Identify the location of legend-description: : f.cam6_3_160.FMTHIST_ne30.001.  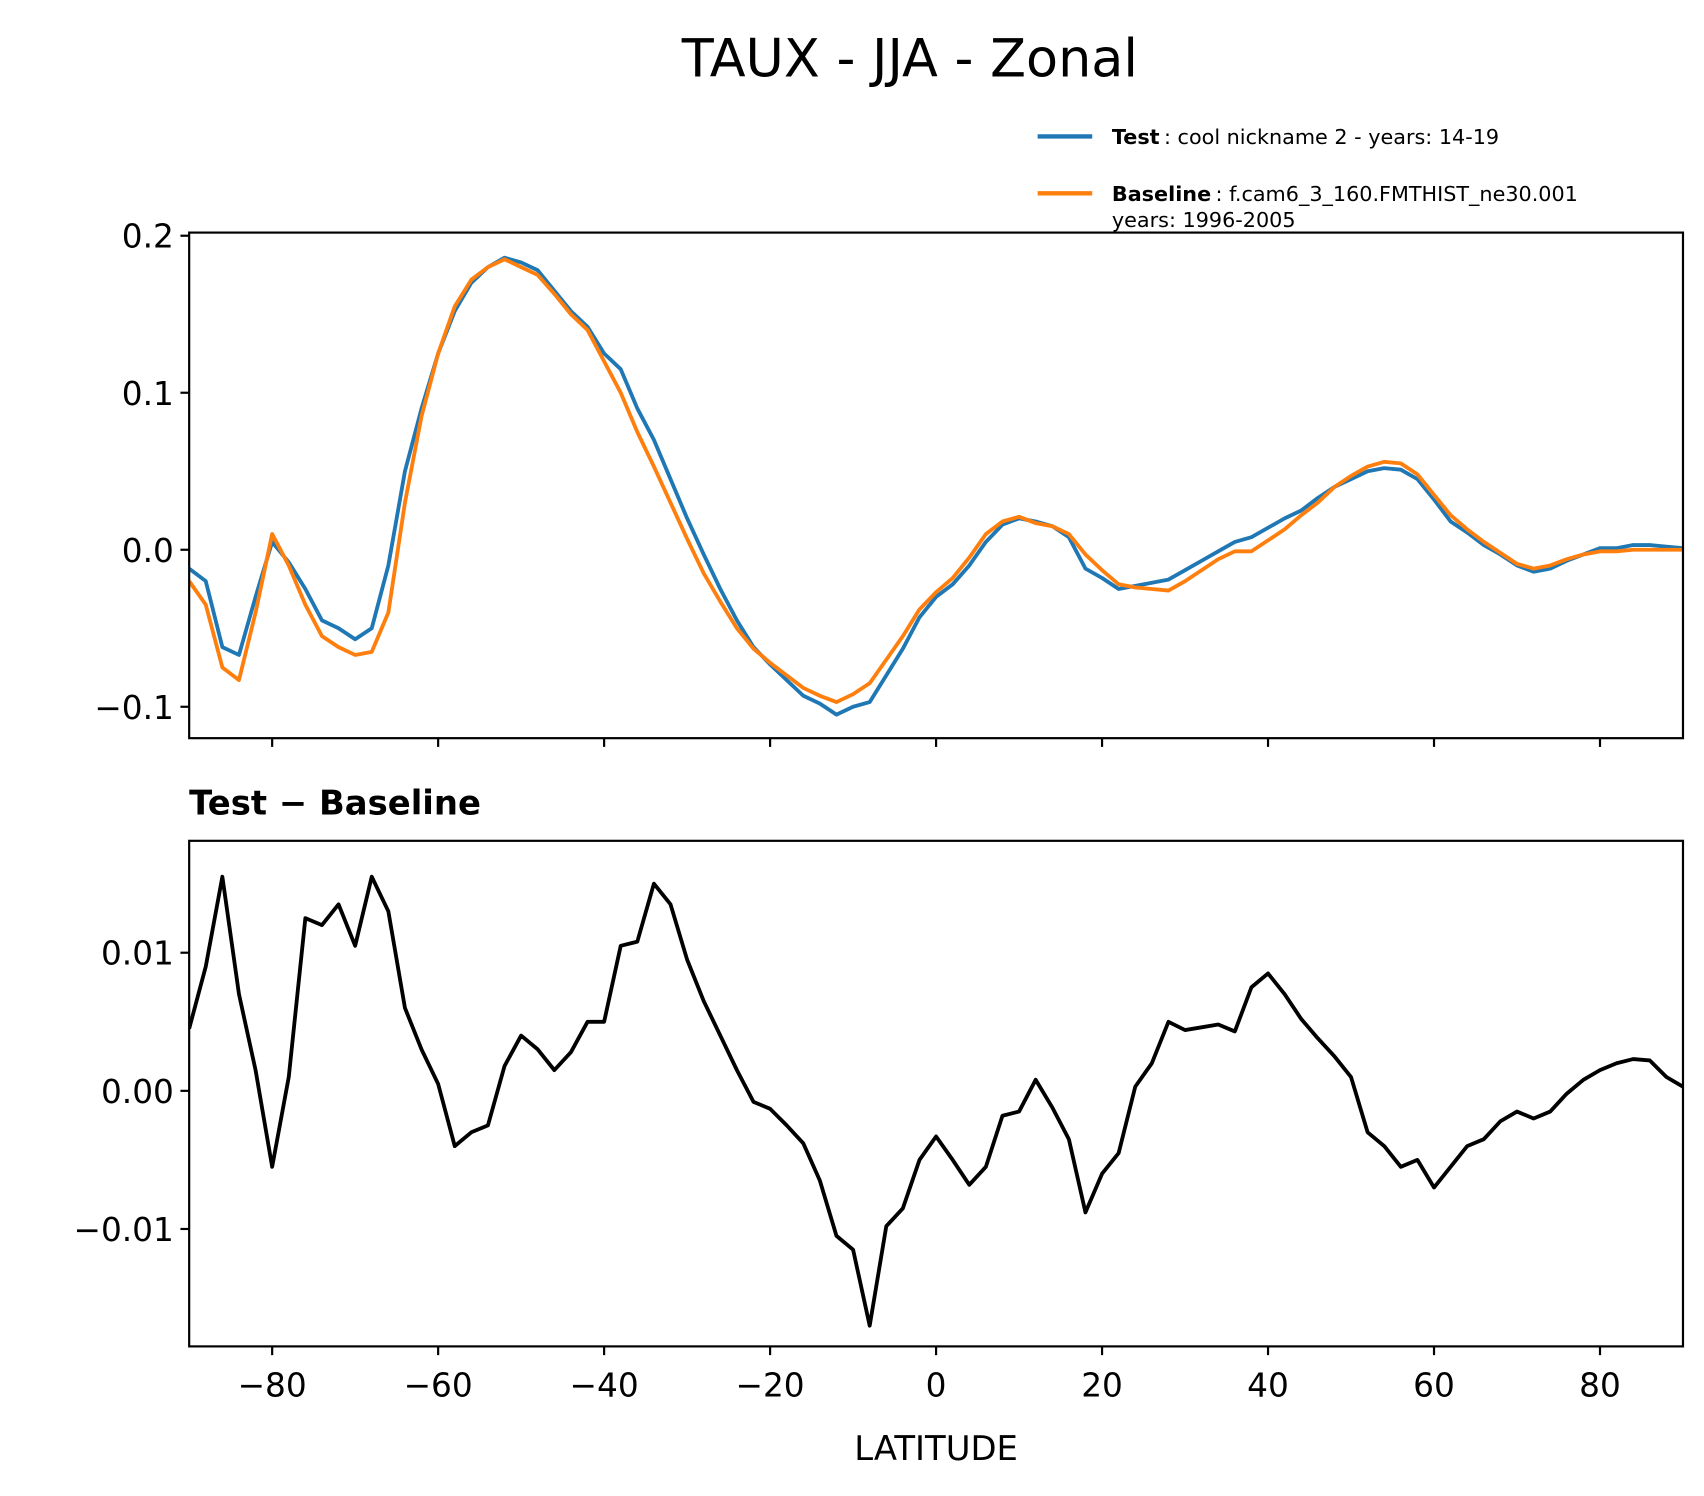
(1397, 194).